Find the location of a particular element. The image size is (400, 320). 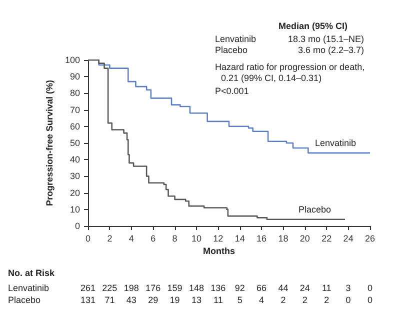

y-tick-label: 100 is located at coordinates (72, 60).